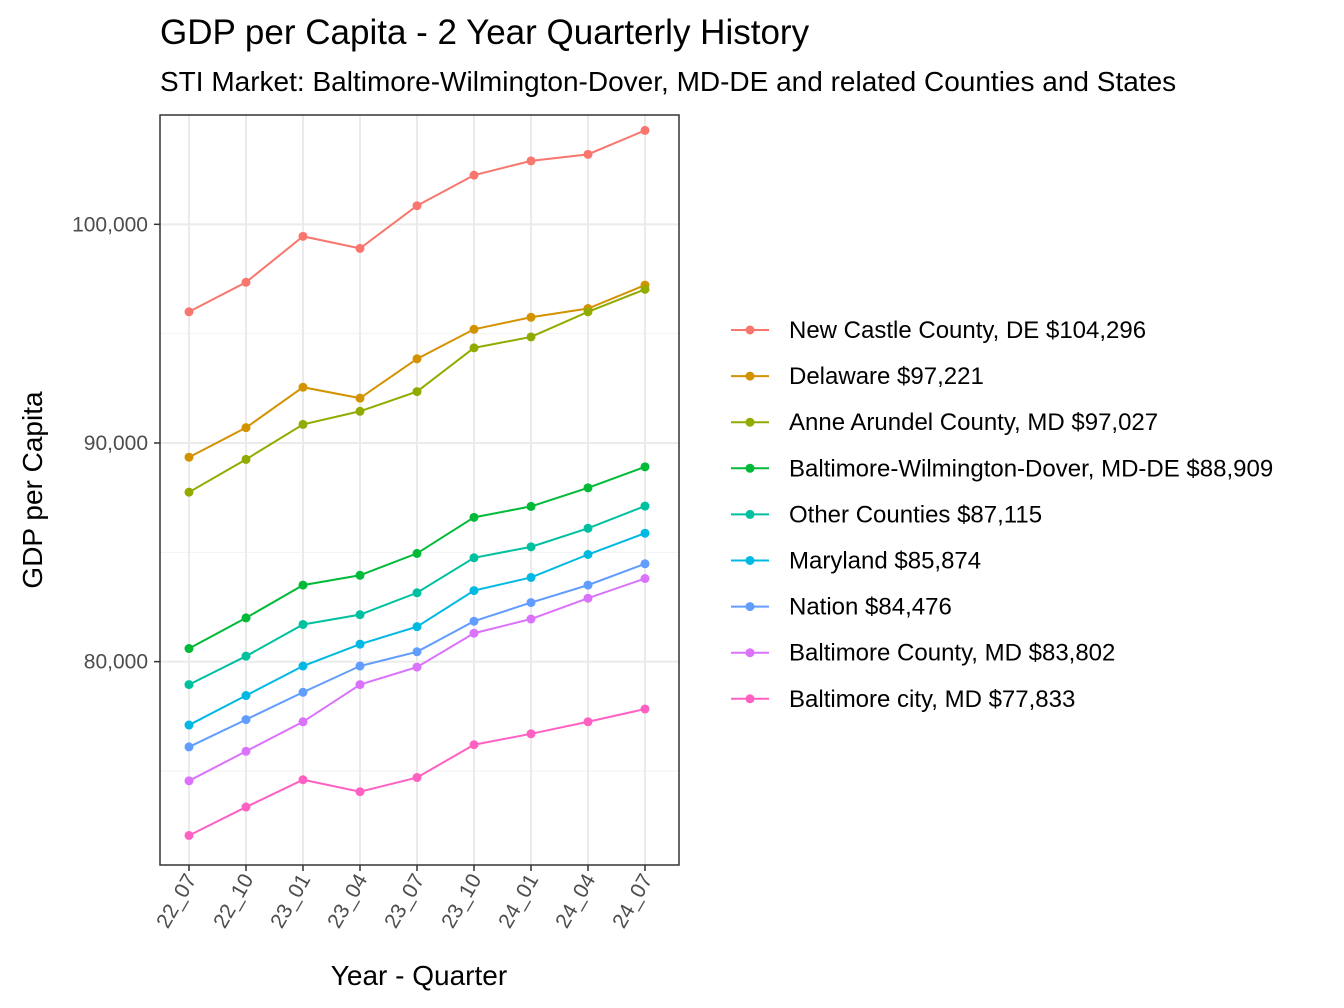 This screenshot has width=1344, height=1008. I want to click on legend-item: Baltimore County, MD $83,802, so click(923, 653).